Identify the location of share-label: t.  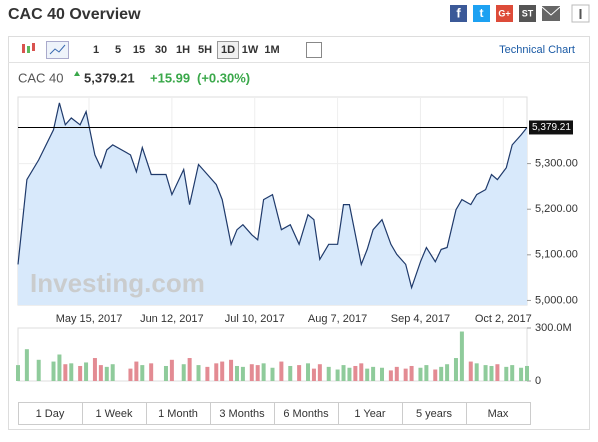
(482, 13).